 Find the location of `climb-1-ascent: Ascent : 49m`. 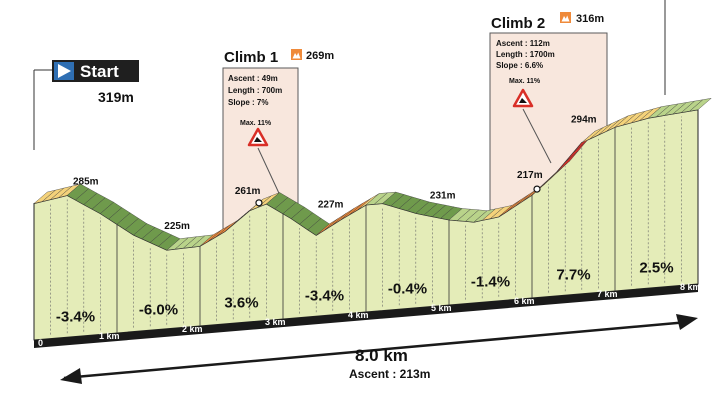

climb-1-ascent: Ascent : 49m is located at coordinates (253, 78).